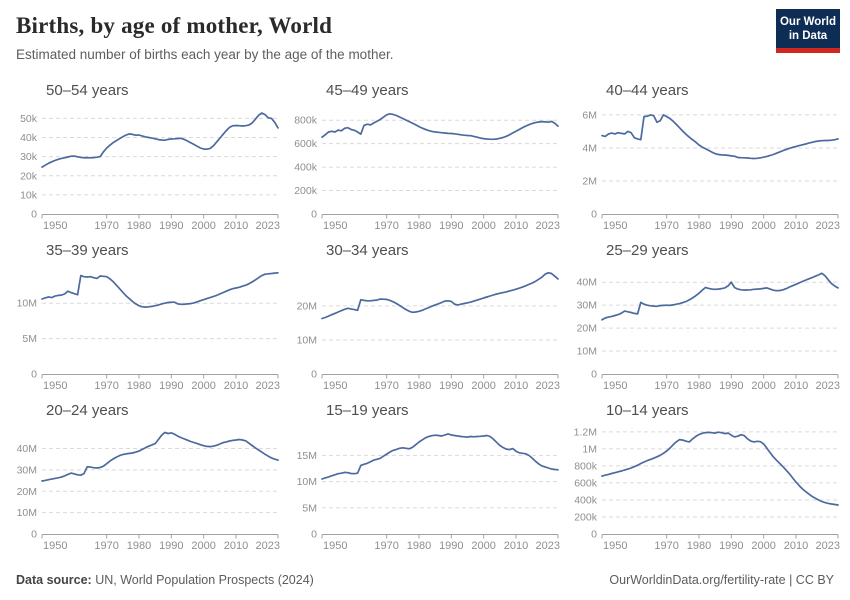  What do you see at coordinates (29, 176) in the screenshot?
I see `y-tick-label: 20k` at bounding box center [29, 176].